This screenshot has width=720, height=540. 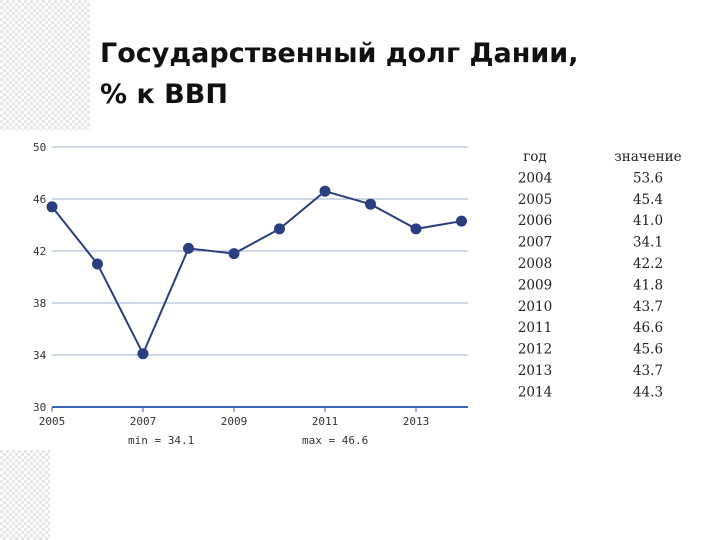 What do you see at coordinates (648, 243) in the screenshot?
I see `table-cell: 34.1` at bounding box center [648, 243].